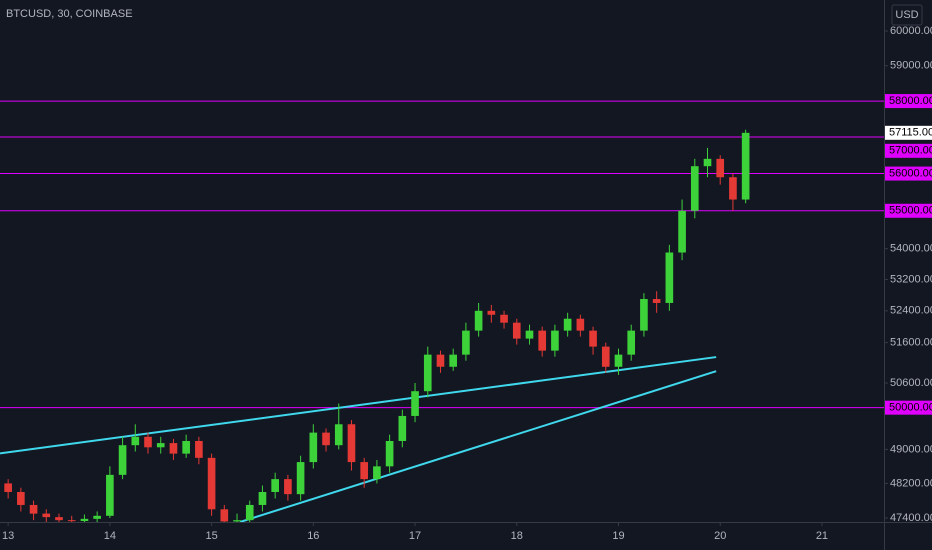  What do you see at coordinates (911, 483) in the screenshot?
I see `y-tick-label: 48200.00` at bounding box center [911, 483].